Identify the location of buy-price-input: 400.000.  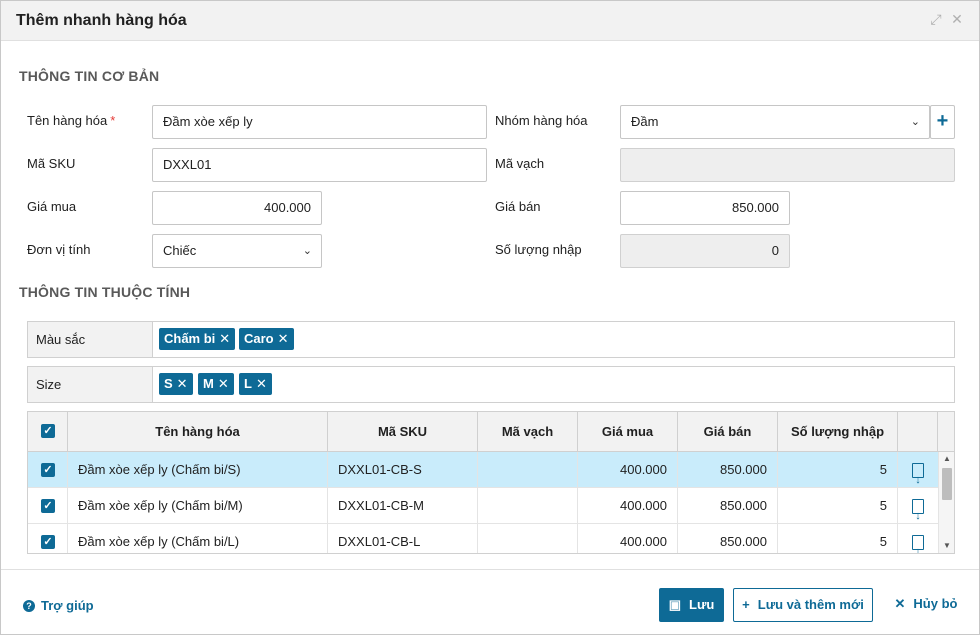
(237, 208).